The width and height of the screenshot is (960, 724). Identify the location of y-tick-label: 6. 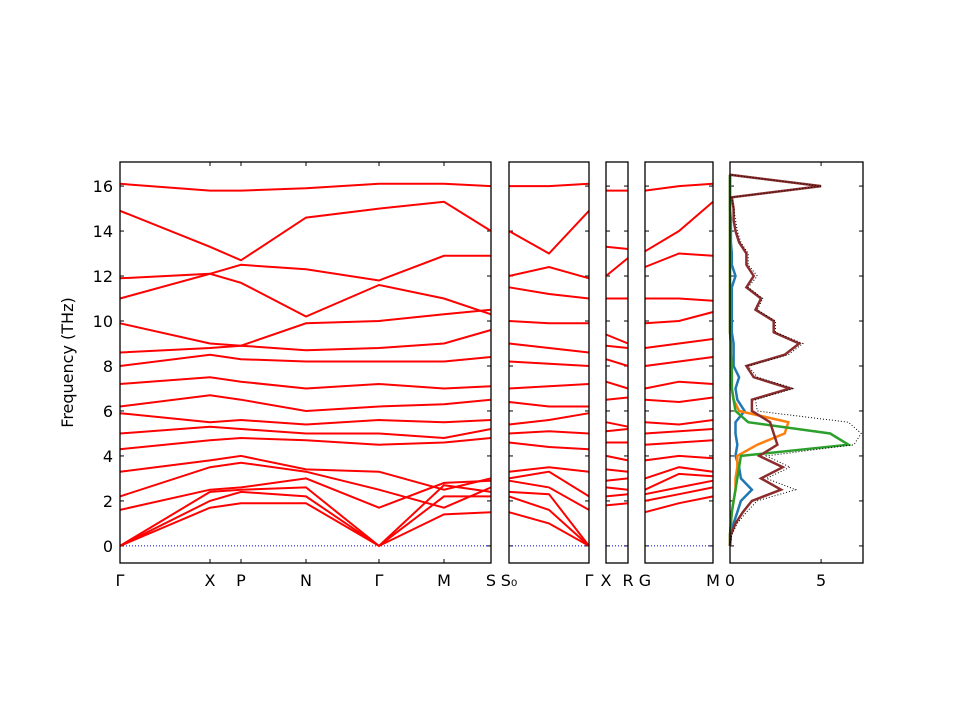
(108, 411).